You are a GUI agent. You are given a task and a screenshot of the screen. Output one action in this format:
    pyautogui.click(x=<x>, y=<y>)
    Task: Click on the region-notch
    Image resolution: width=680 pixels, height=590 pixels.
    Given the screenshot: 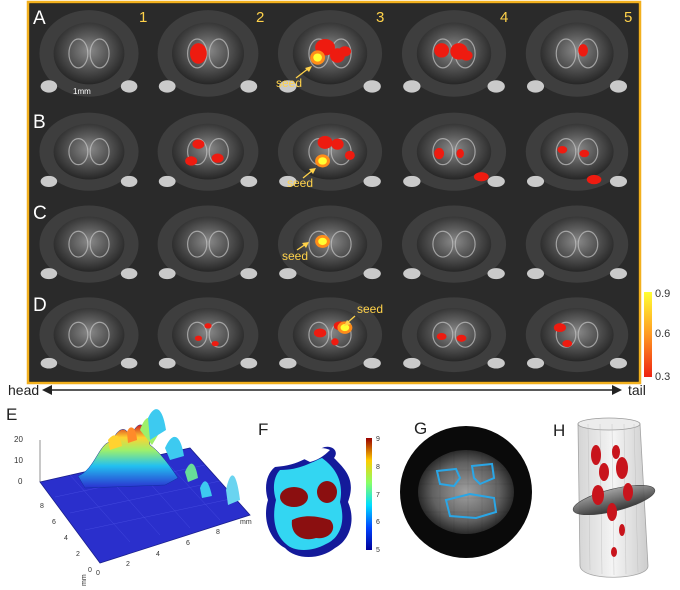 What is the action you would take?
    pyautogui.click(x=316, y=455)
    